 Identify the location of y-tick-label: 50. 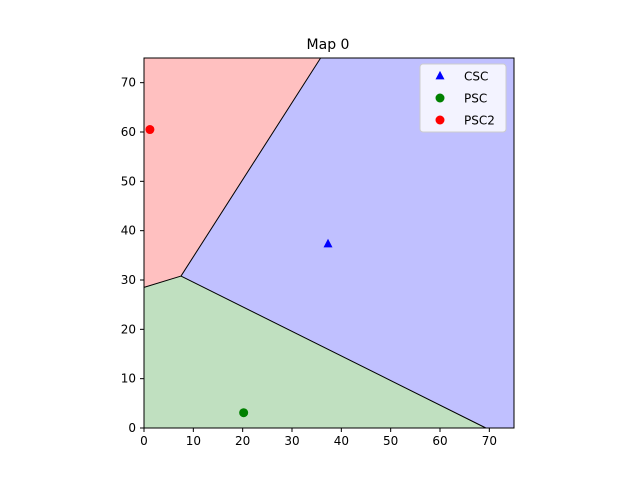
(128, 181).